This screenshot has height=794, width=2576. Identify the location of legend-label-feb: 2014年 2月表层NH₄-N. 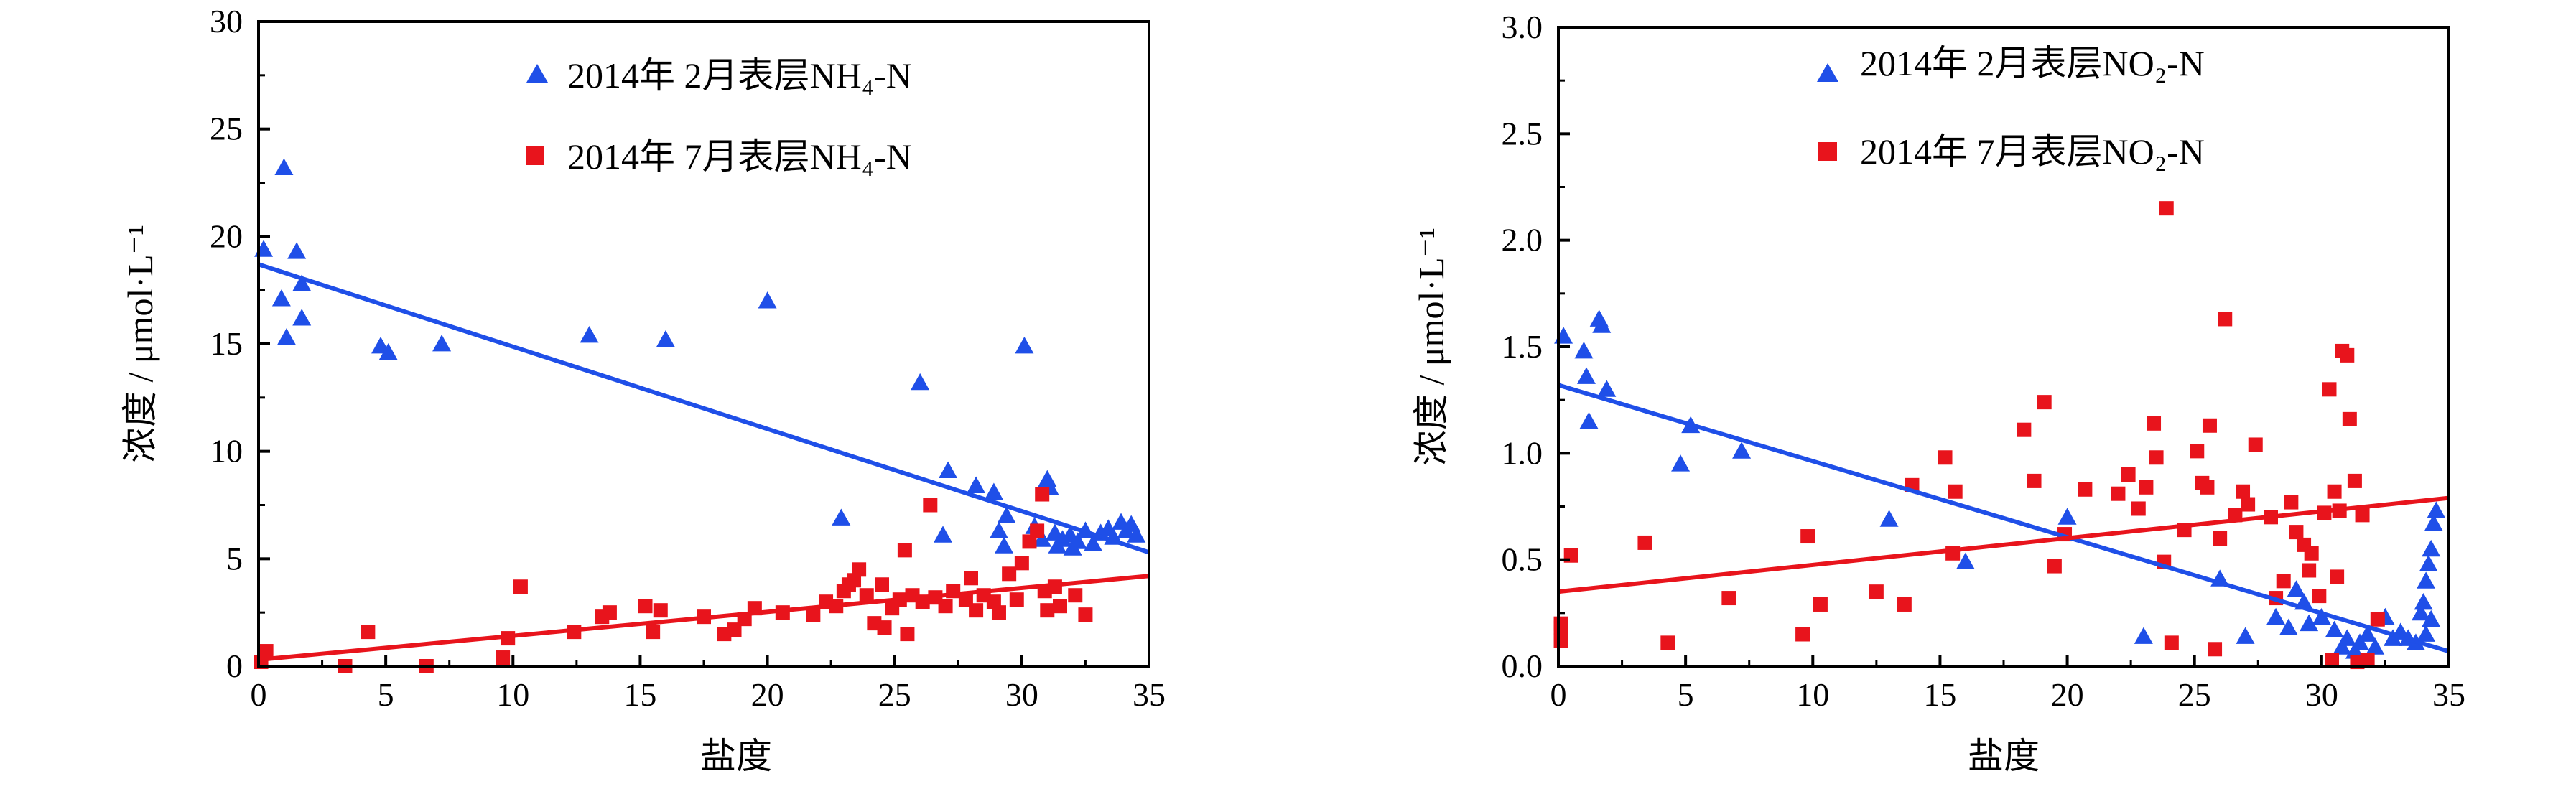
(739, 75).